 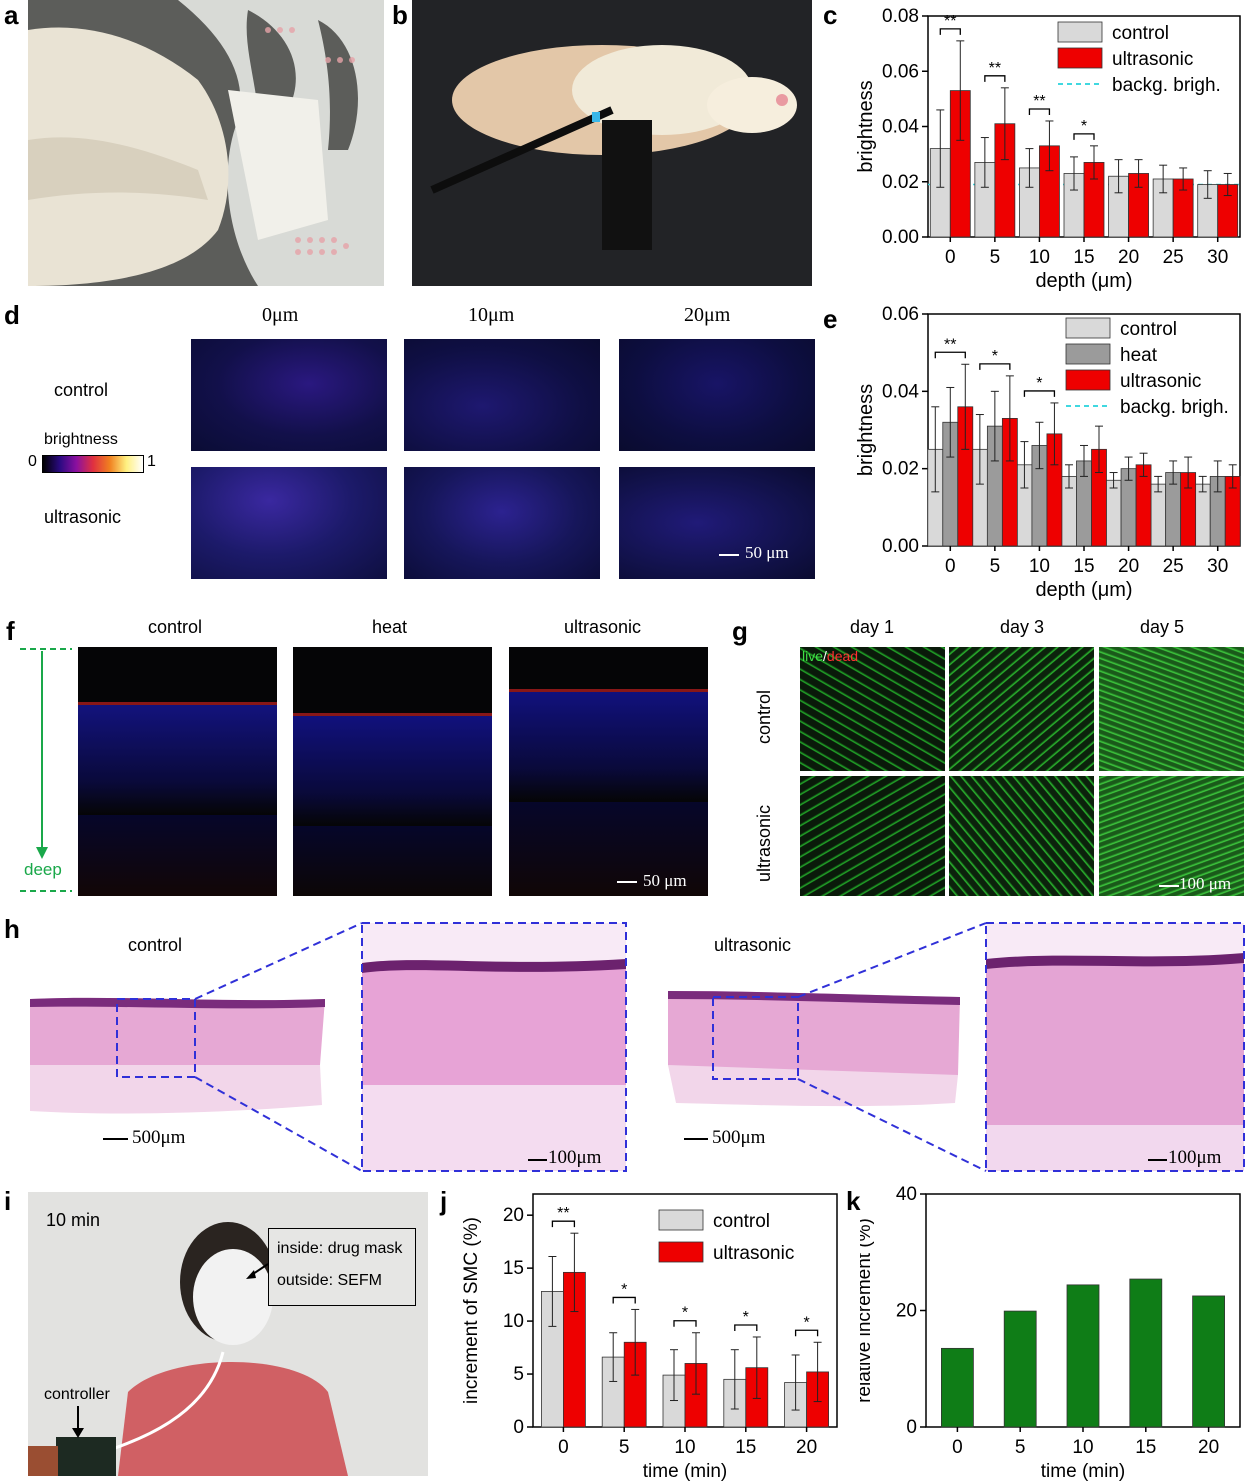 What do you see at coordinates (151, 461) in the screenshot?
I see `colorbar-max: 1` at bounding box center [151, 461].